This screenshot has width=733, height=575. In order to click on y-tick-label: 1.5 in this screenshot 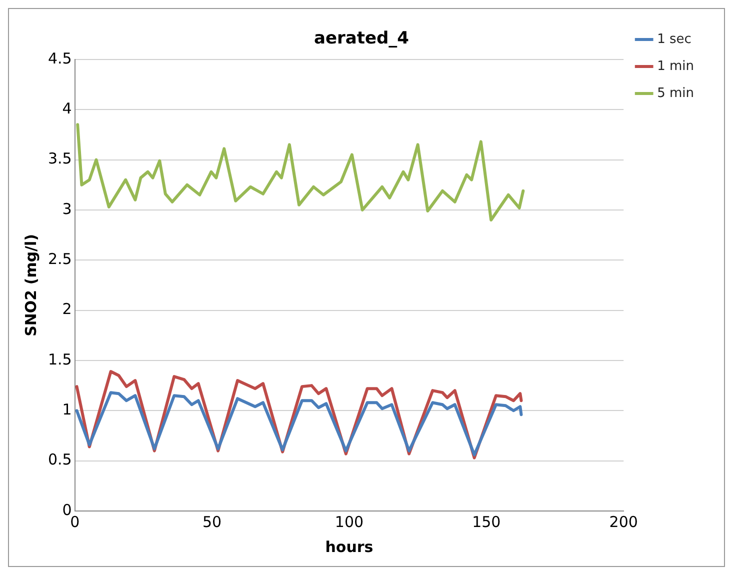, I will do `click(60, 359)`.